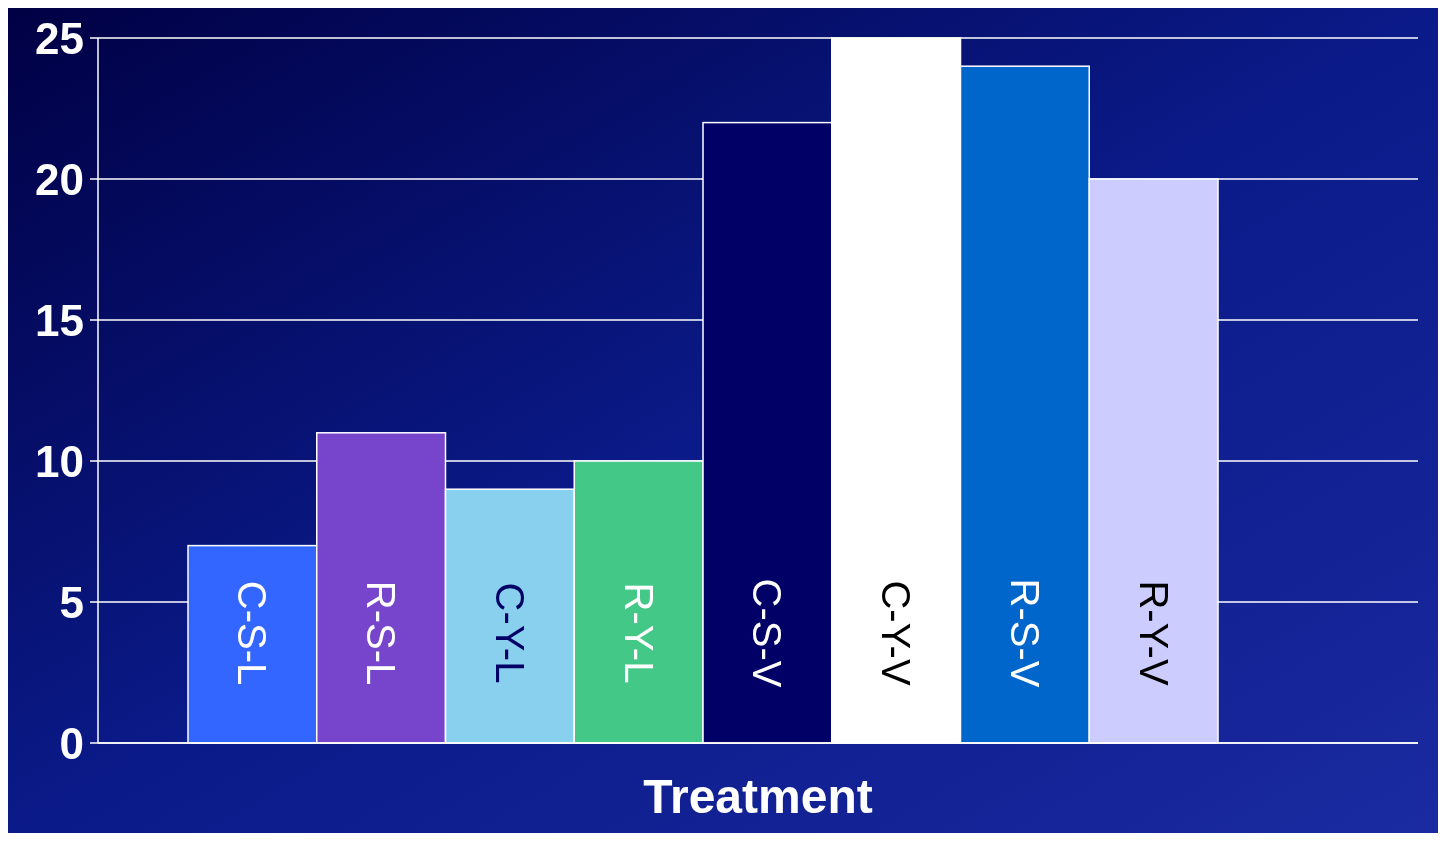 Image resolution: width=1446 pixels, height=841 pixels. What do you see at coordinates (767, 633) in the screenshot?
I see `x-tick-label: C-S-V` at bounding box center [767, 633].